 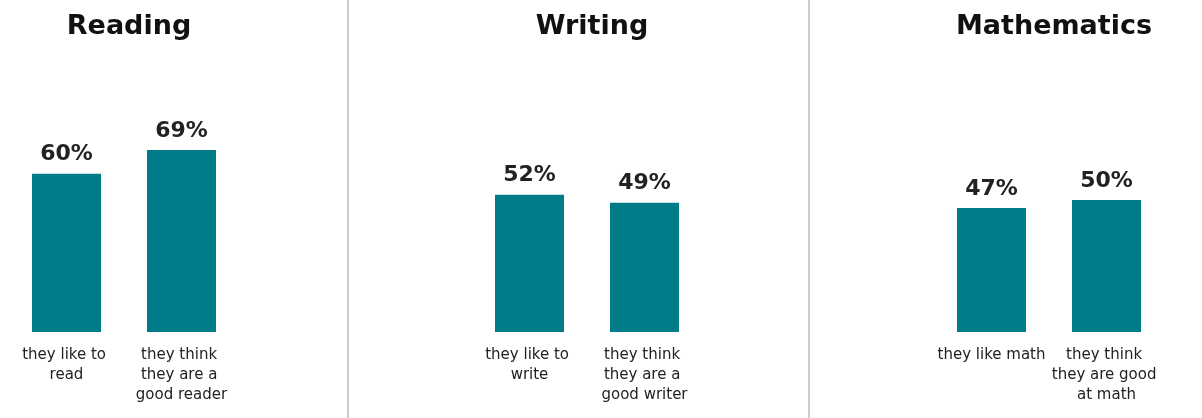 I want to click on data-label: 50%, so click(x=1106, y=179).